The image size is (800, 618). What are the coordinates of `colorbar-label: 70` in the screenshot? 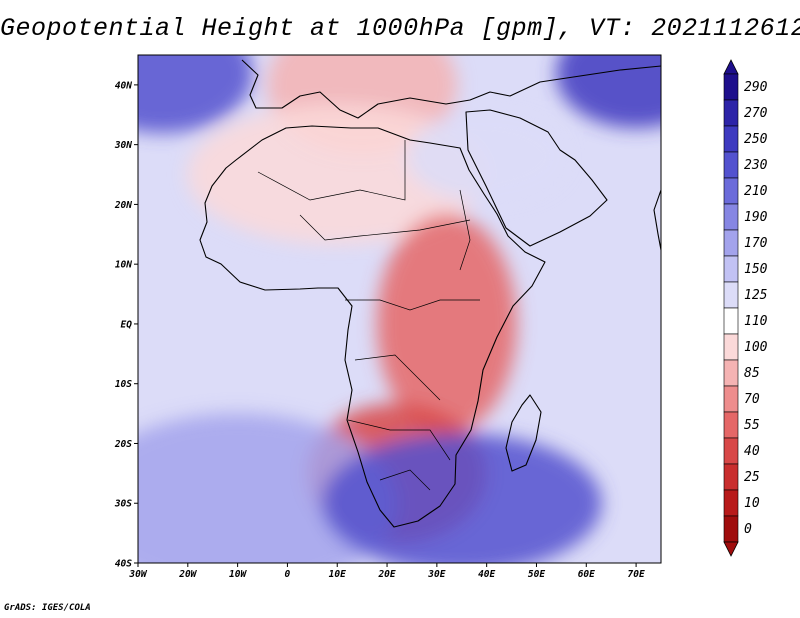 It's located at (752, 399).